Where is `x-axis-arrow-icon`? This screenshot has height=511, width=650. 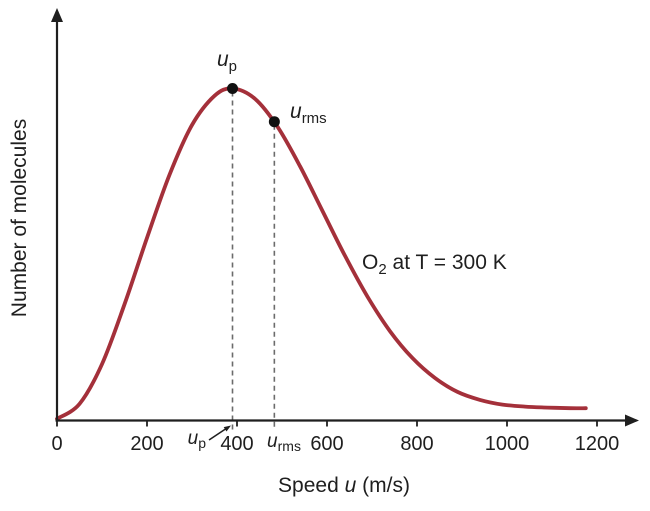
x-axis-arrow-icon is located at coordinates (632, 420).